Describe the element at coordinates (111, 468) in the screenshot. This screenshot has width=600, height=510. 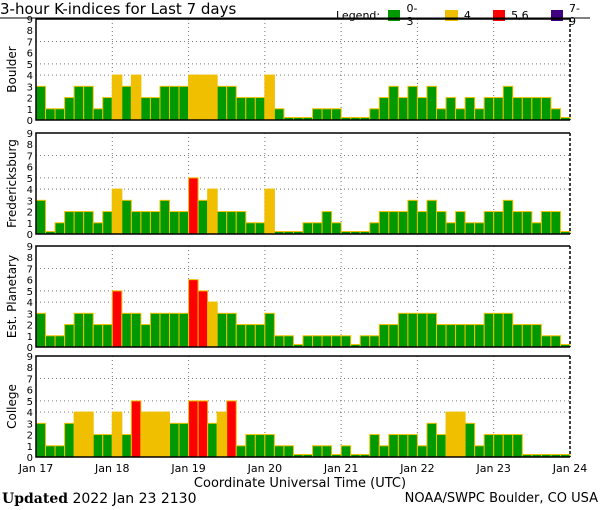
I see `x-tick-label: Jan 18` at that location.